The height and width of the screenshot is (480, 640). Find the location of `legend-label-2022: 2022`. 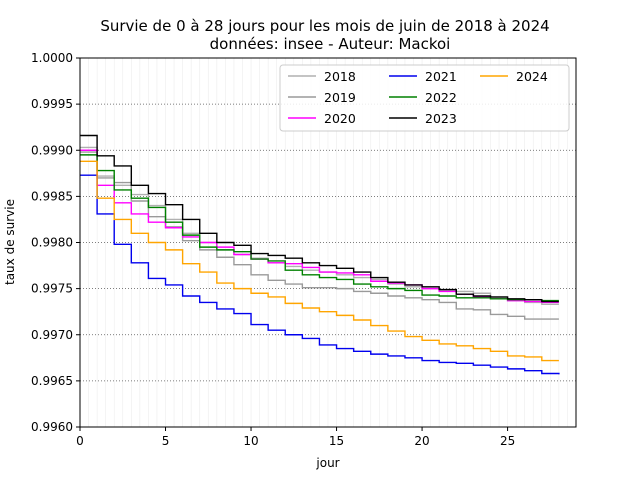

legend-label-2022: 2022 is located at coordinates (441, 97).